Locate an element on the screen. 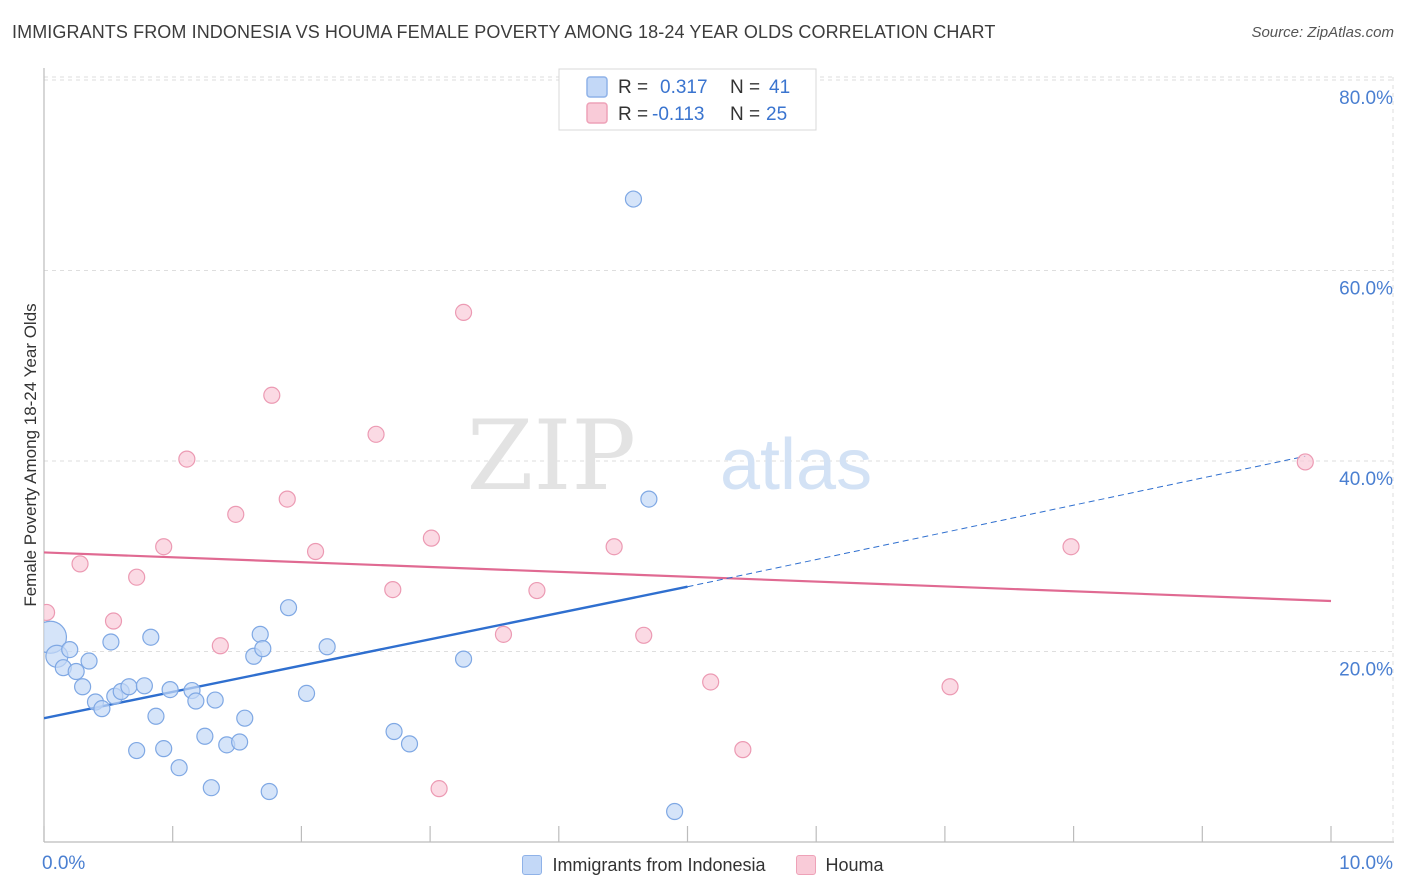 The height and width of the screenshot is (892, 1406). legend-swatch-indonesia is located at coordinates (532, 865).